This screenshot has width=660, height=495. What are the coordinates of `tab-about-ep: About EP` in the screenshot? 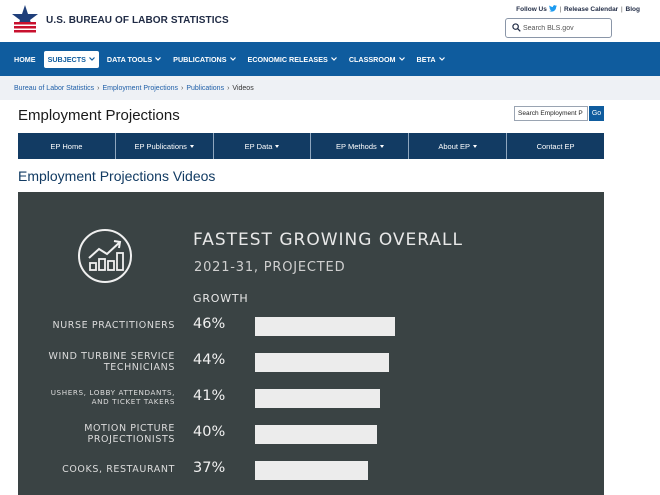 It's located at (458, 146).